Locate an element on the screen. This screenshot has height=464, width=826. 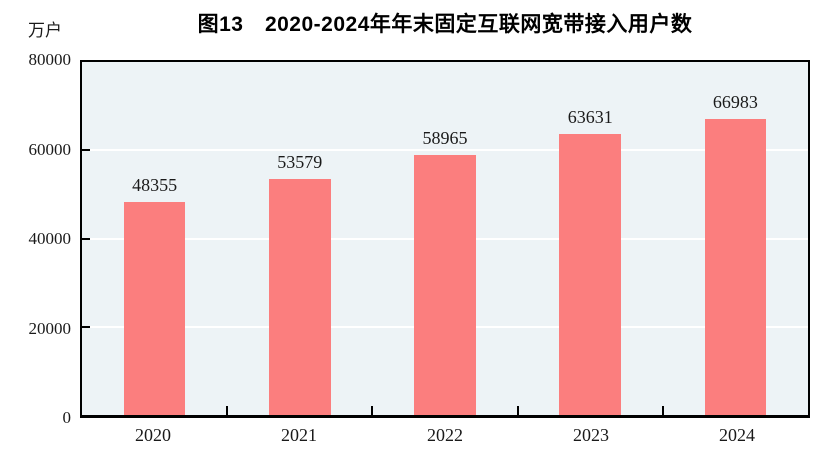
y-tick-label-60000: 60000 is located at coordinates (50, 149).